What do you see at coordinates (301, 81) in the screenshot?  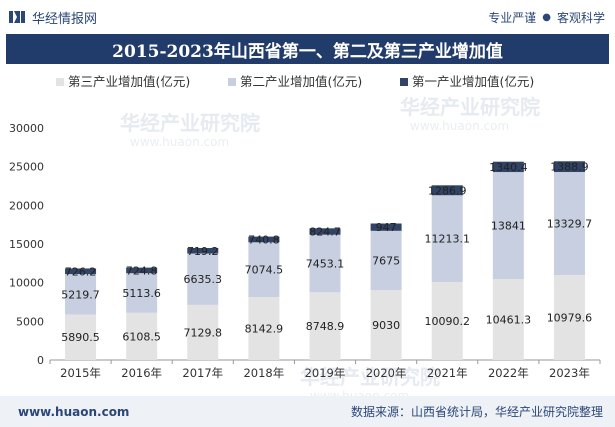 I see `legend-label-2: 第二产业增加值(亿元)` at bounding box center [301, 81].